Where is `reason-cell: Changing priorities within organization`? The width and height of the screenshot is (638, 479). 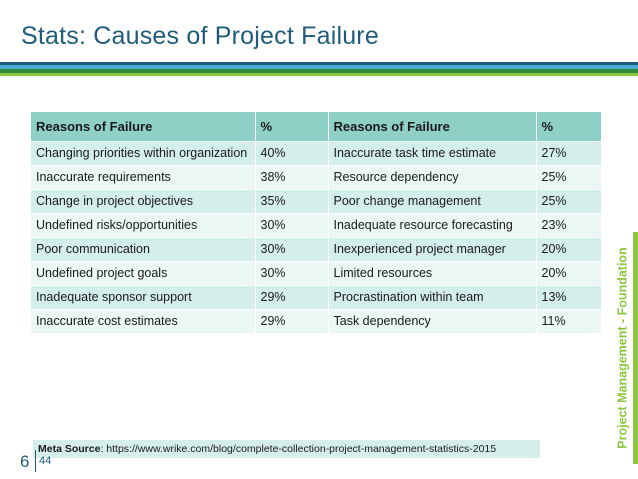
reason-cell: Changing priorities within organization is located at coordinates (143, 153).